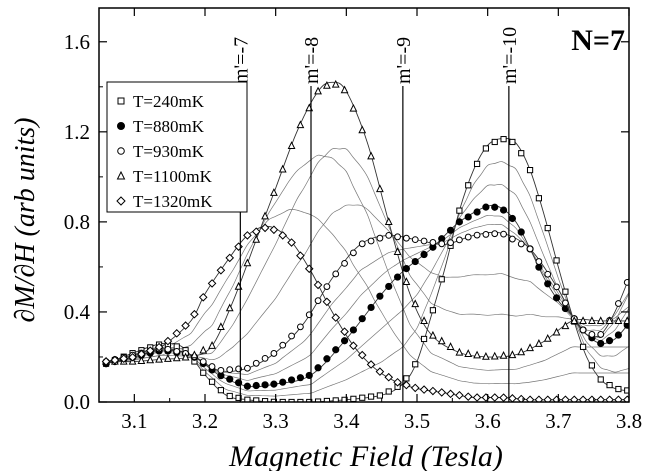  I want to click on legend-marker, so click(121, 175).